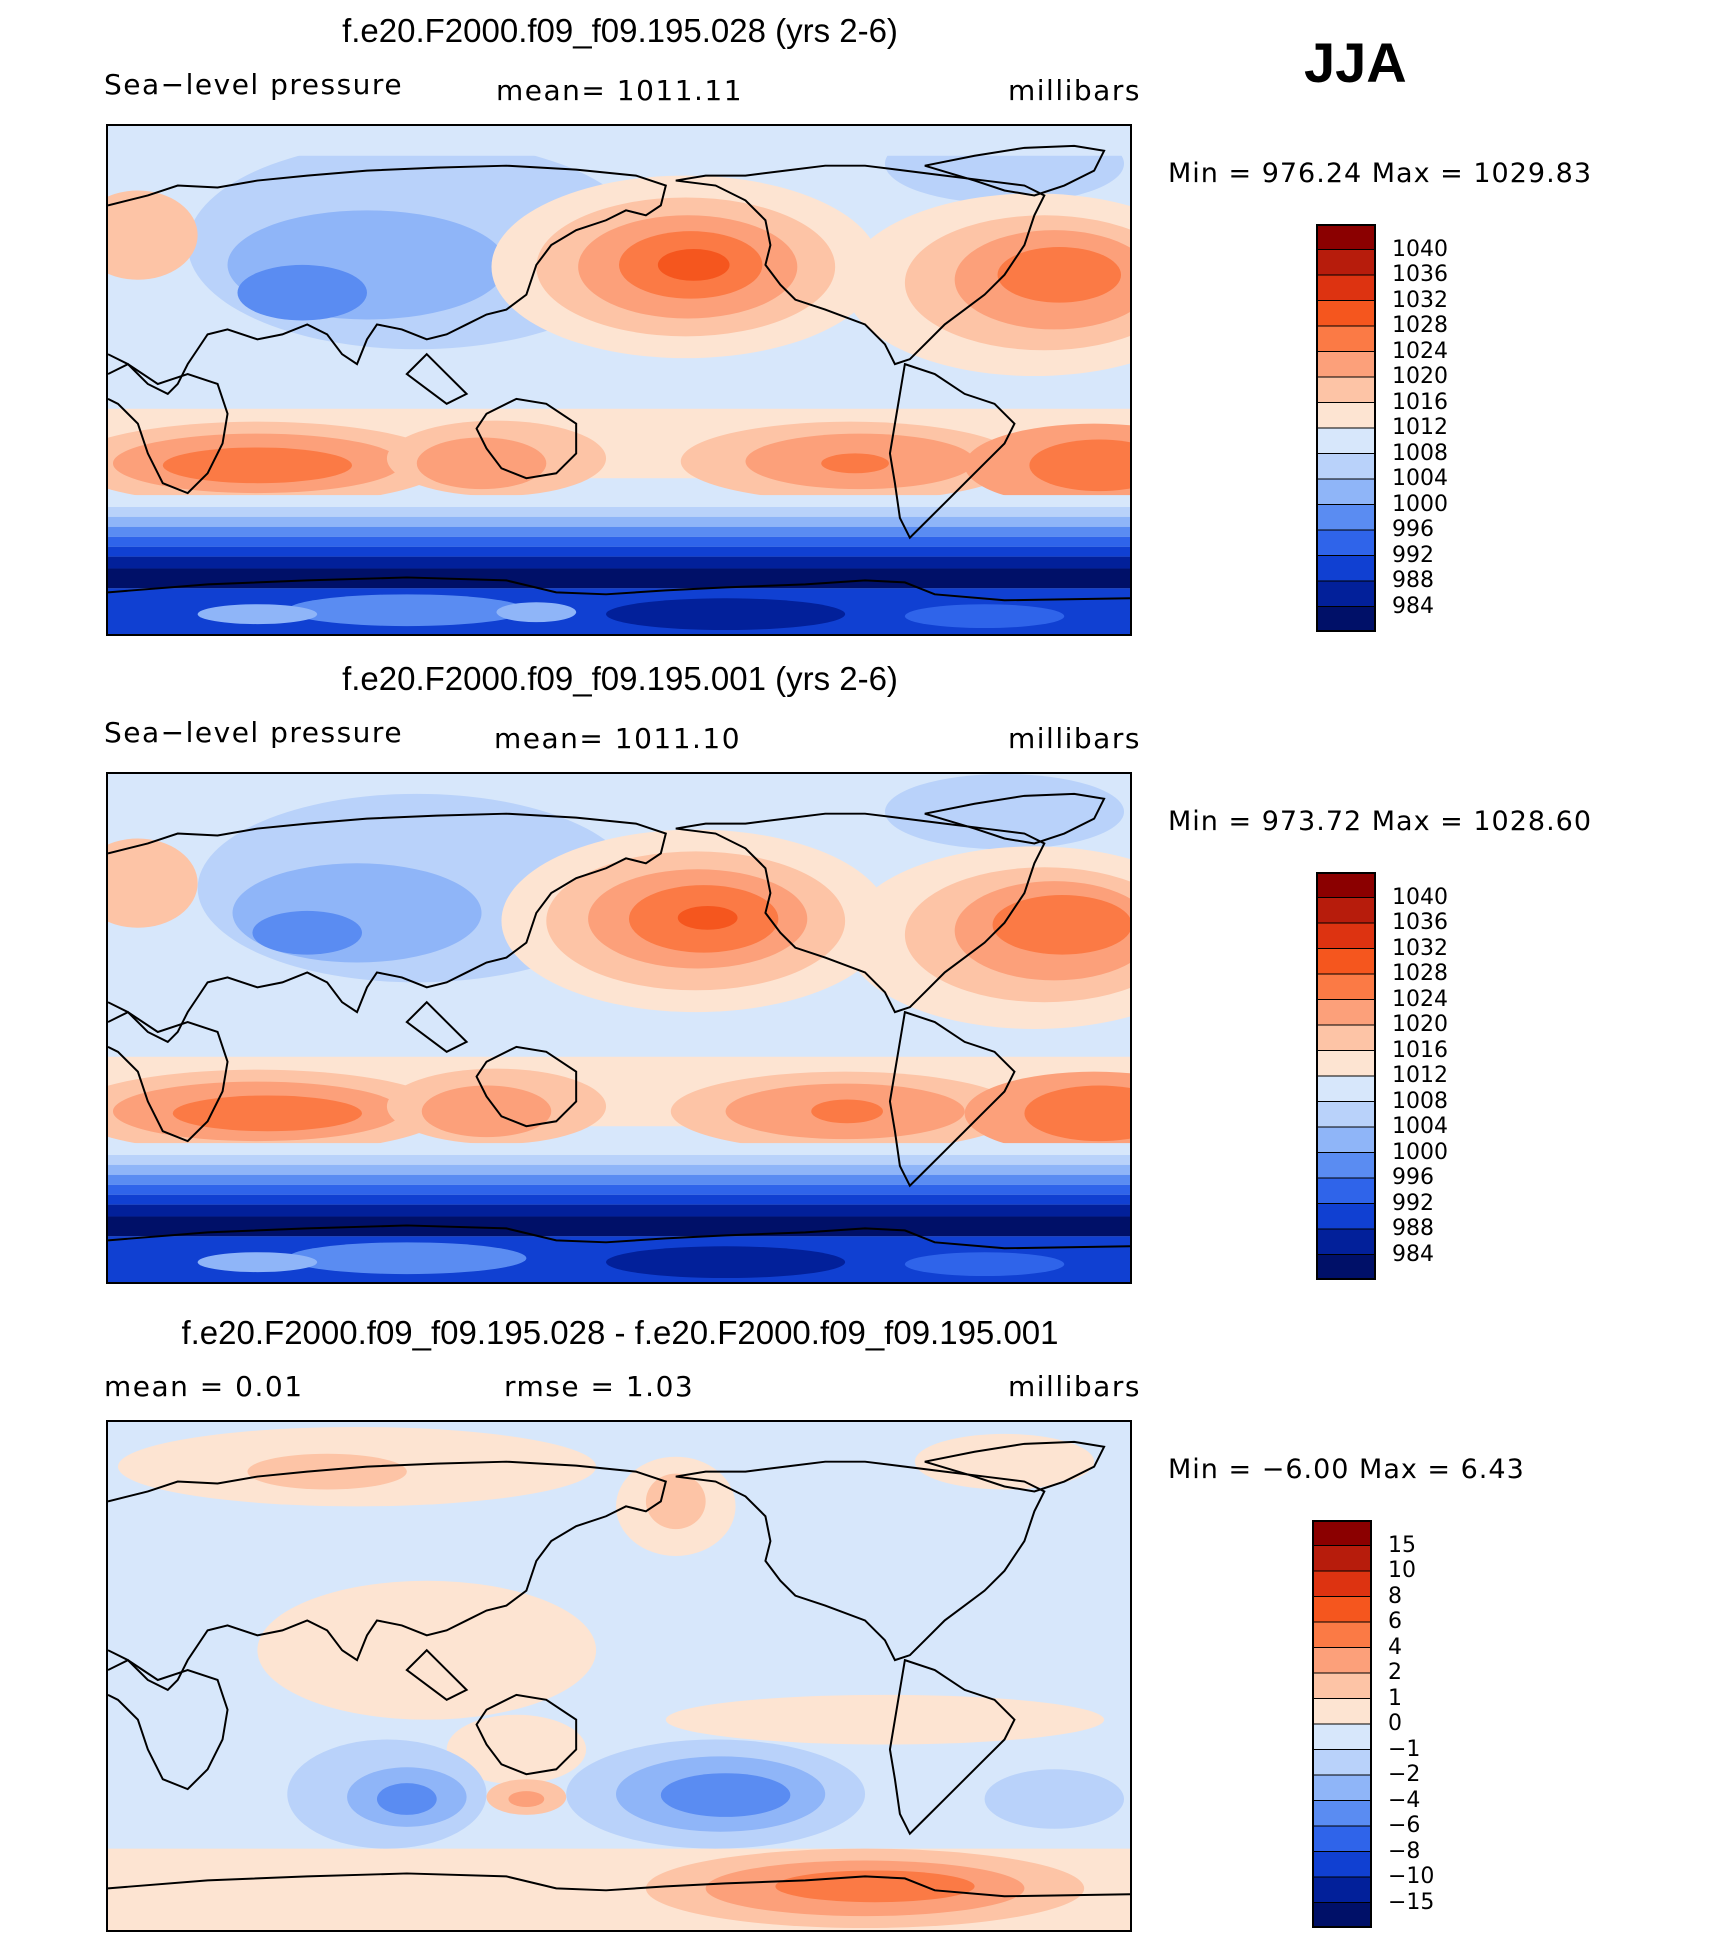 The height and width of the screenshot is (1941, 1710). I want to click on colorbar-tick-label: 10, so click(1402, 1570).